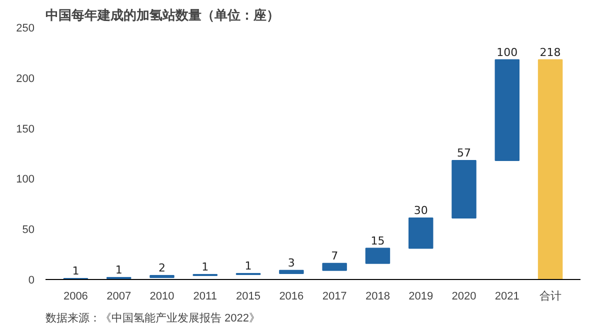  What do you see at coordinates (291, 263) in the screenshot?
I see `data-label: 3` at bounding box center [291, 263].